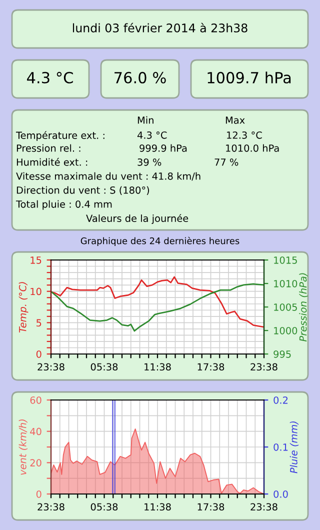 Image resolution: width=320 pixels, height=530 pixels. I want to click on y2-tick-label: 0.0, so click(281, 494).